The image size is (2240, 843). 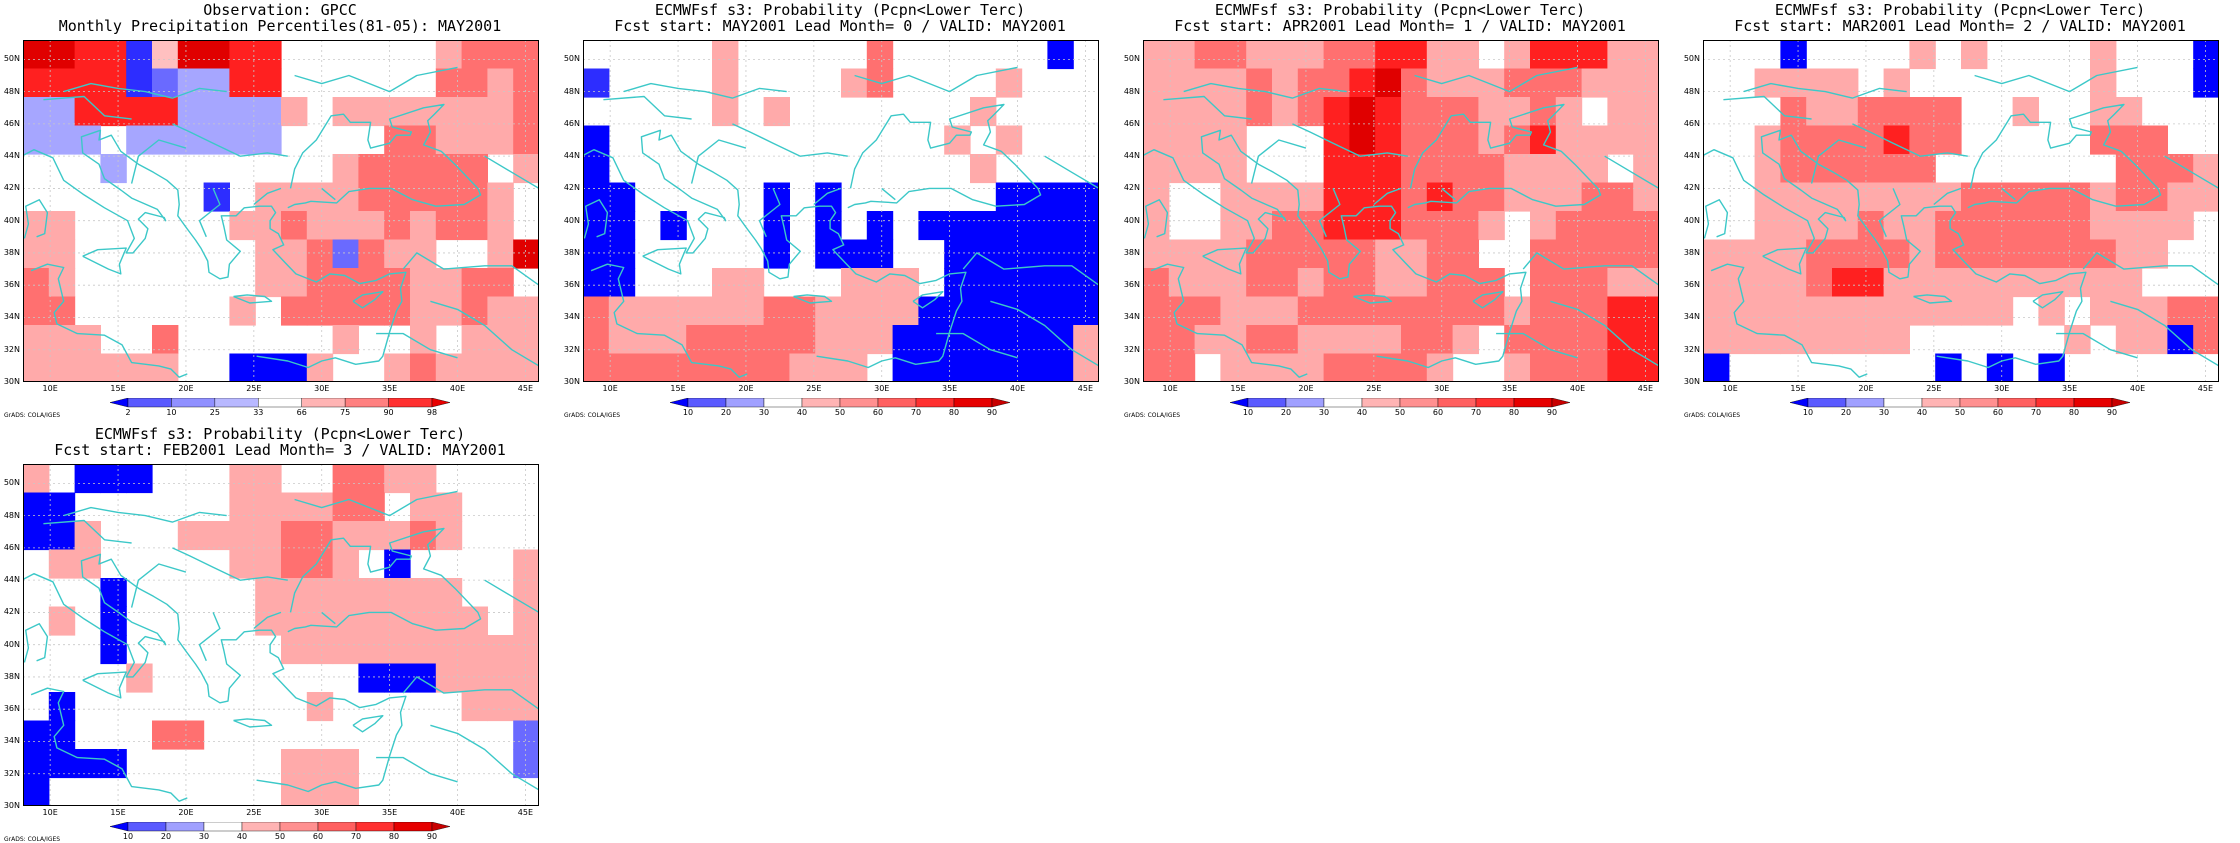 What do you see at coordinates (1691, 252) in the screenshot?
I see `lat-tick-label: 38N` at bounding box center [1691, 252].